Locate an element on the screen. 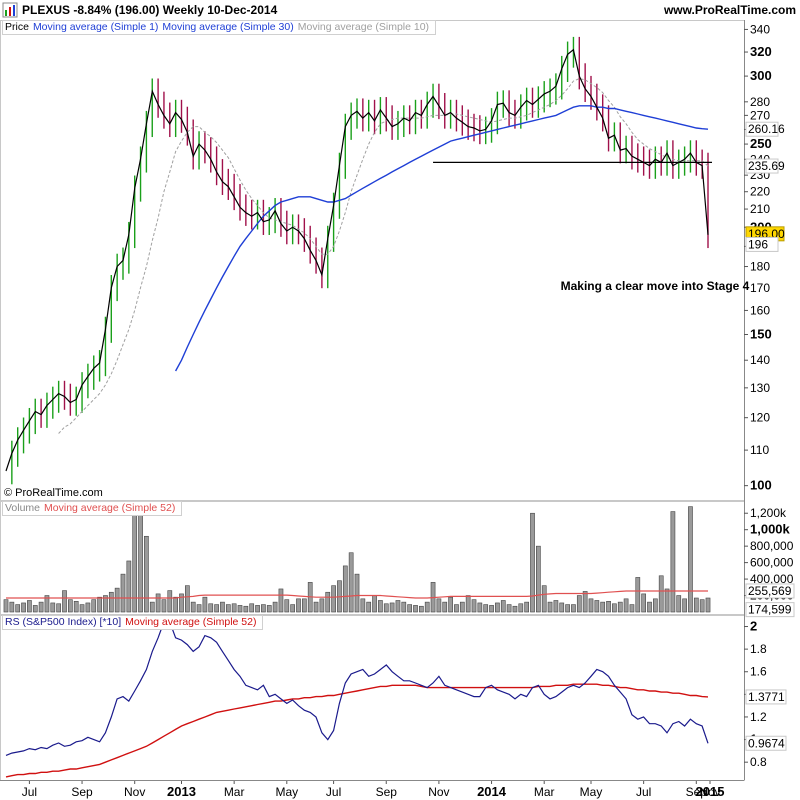 This screenshot has width=800, height=800. price-tick-label: 320 is located at coordinates (761, 51).